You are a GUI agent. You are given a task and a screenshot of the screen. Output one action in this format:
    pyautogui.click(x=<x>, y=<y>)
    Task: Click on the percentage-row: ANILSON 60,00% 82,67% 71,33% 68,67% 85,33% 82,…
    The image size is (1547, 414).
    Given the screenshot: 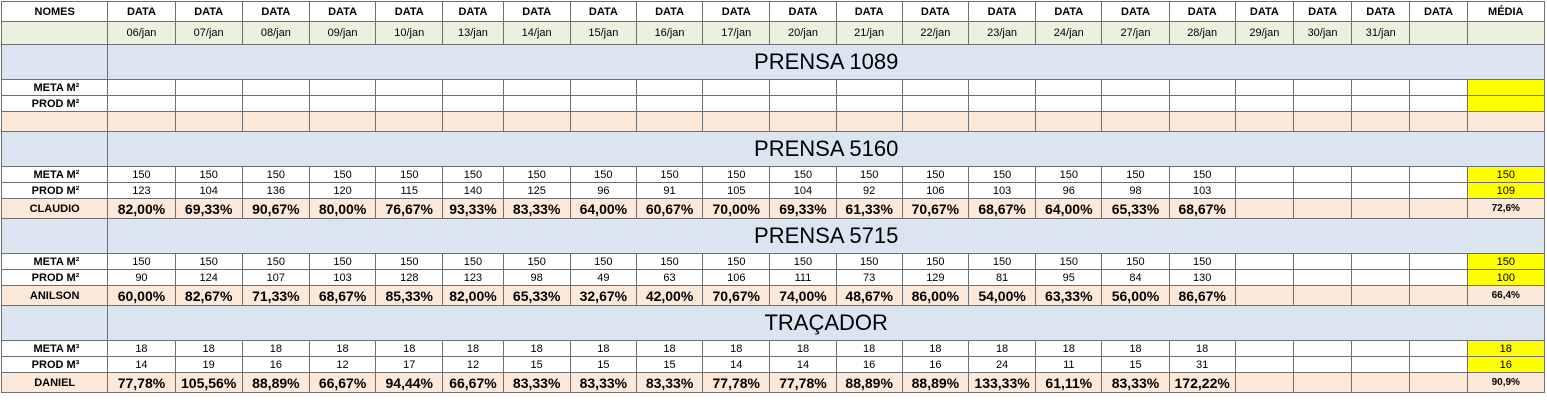 What is the action you would take?
    pyautogui.click(x=773, y=295)
    